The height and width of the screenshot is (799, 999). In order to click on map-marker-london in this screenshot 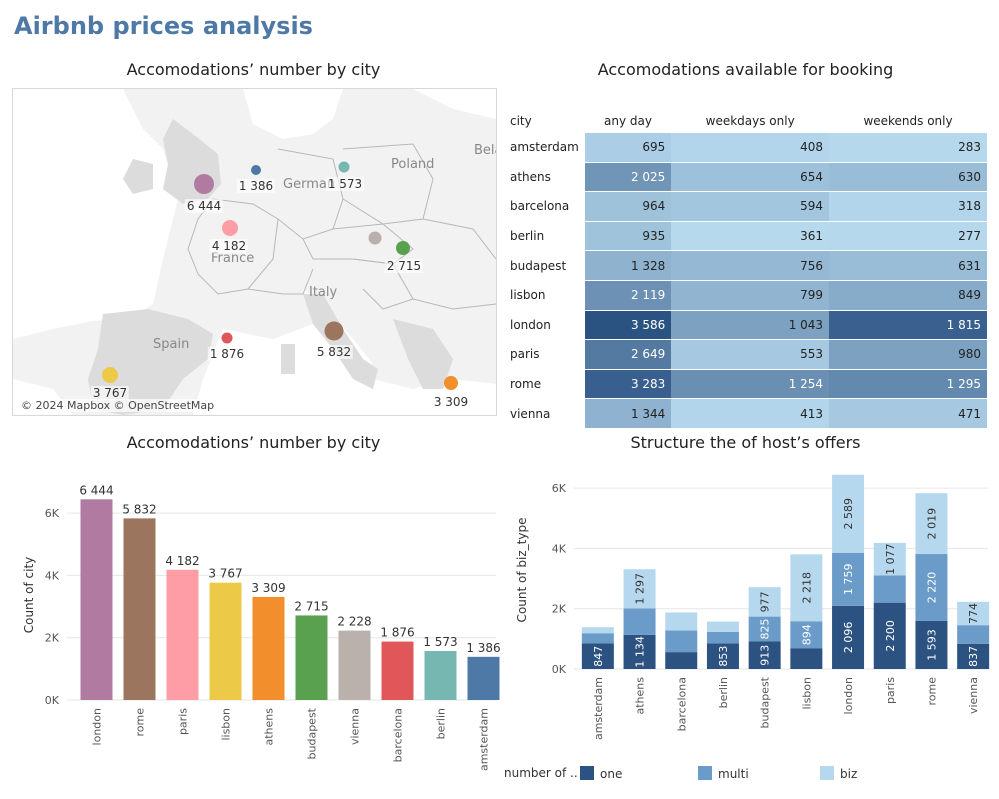, I will do `click(204, 184)`.